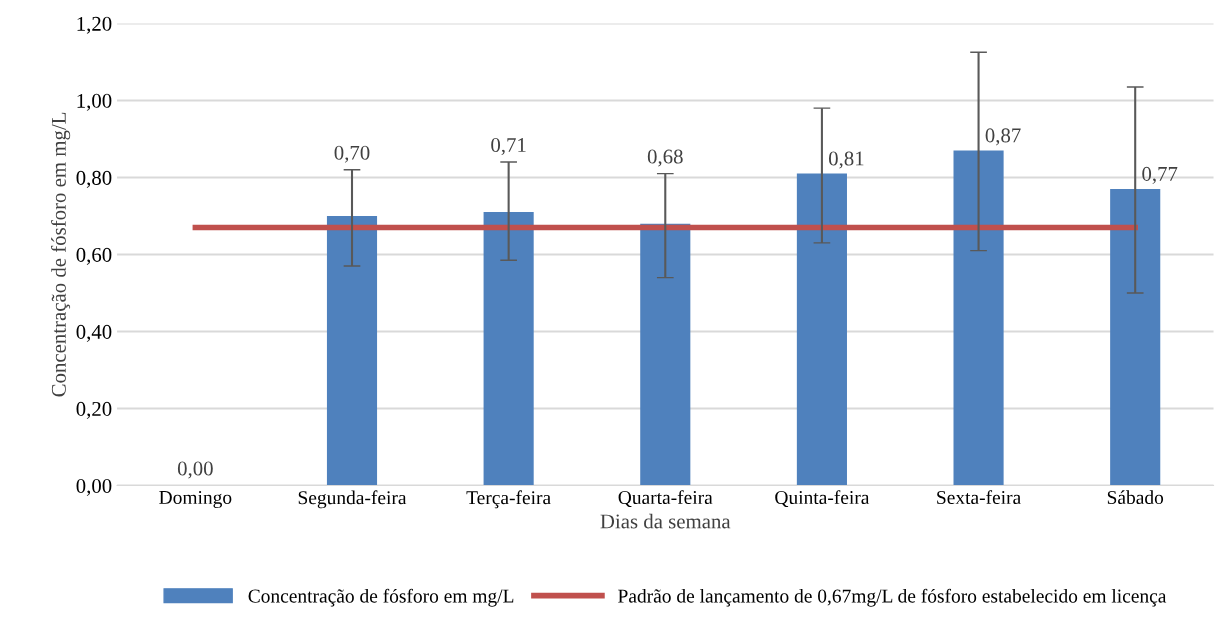  Describe the element at coordinates (979, 497) in the screenshot. I see `x-tick-label: Sexta-feira` at that location.